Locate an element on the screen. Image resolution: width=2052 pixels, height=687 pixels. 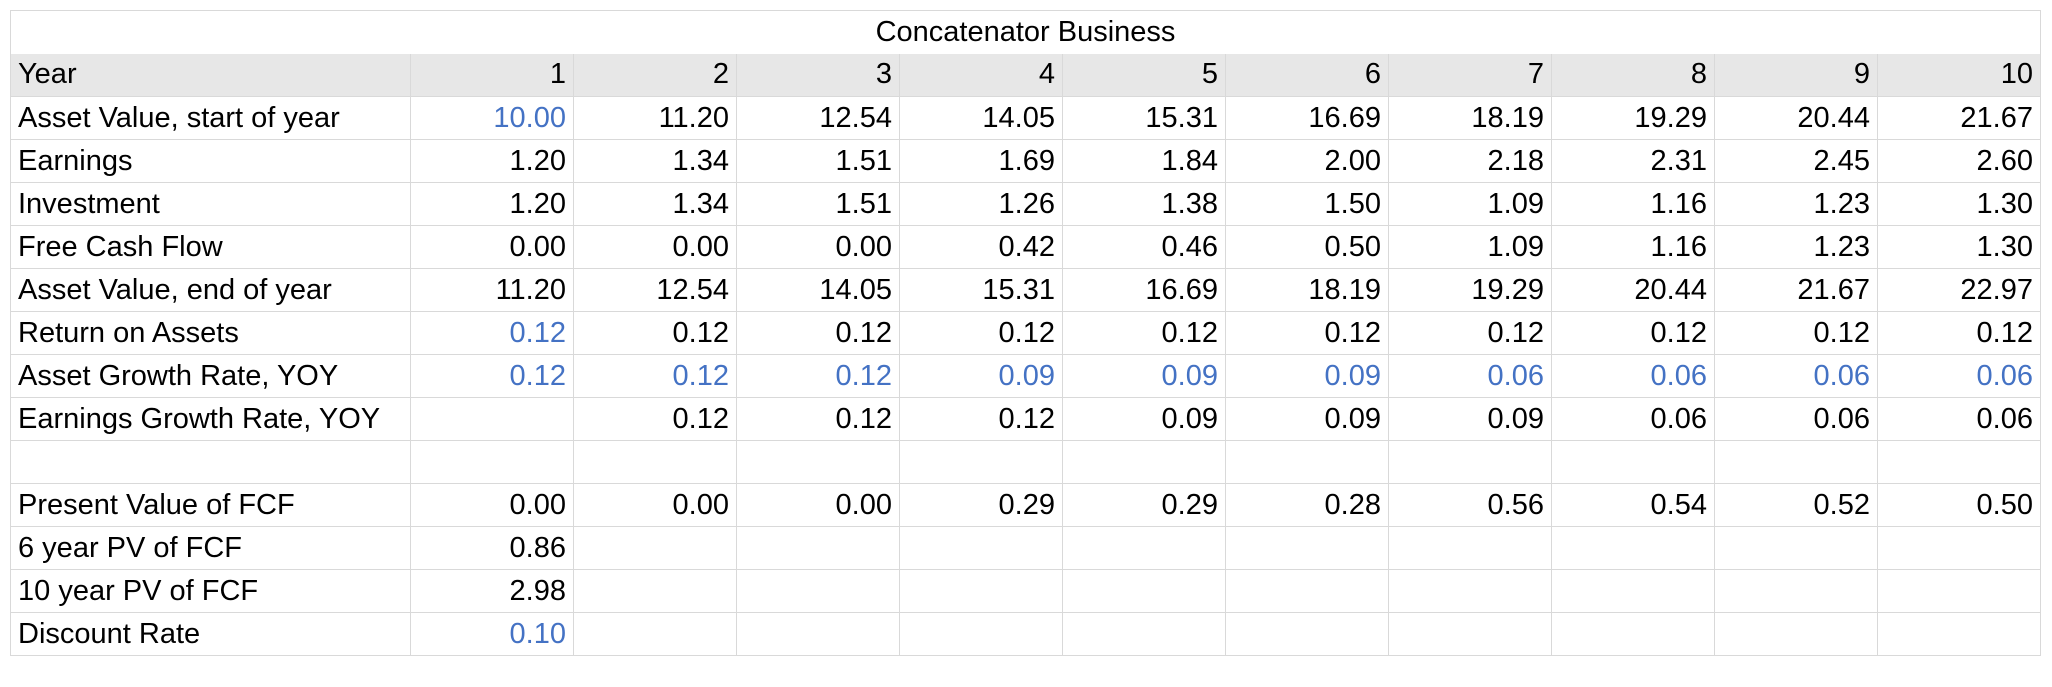
value-cell: 1.50 is located at coordinates (1307, 204).